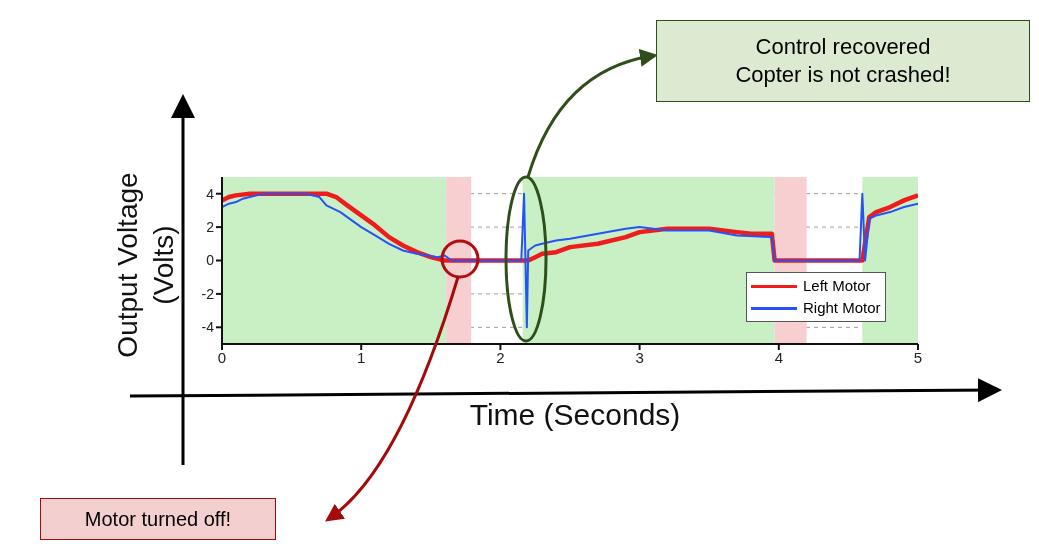 This screenshot has height=552, width=1039. What do you see at coordinates (843, 61) in the screenshot?
I see `text: Control recovered Copter is not crashed!` at bounding box center [843, 61].